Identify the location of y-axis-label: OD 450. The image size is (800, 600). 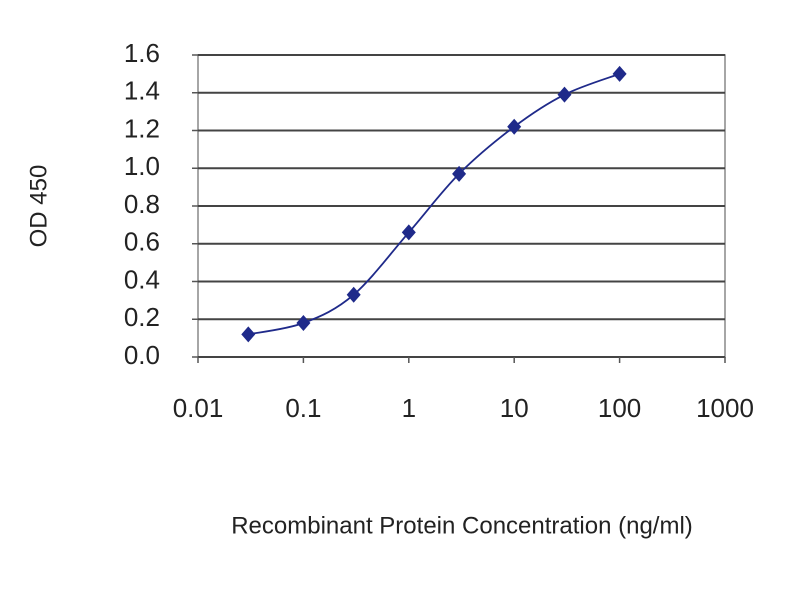
(38, 206).